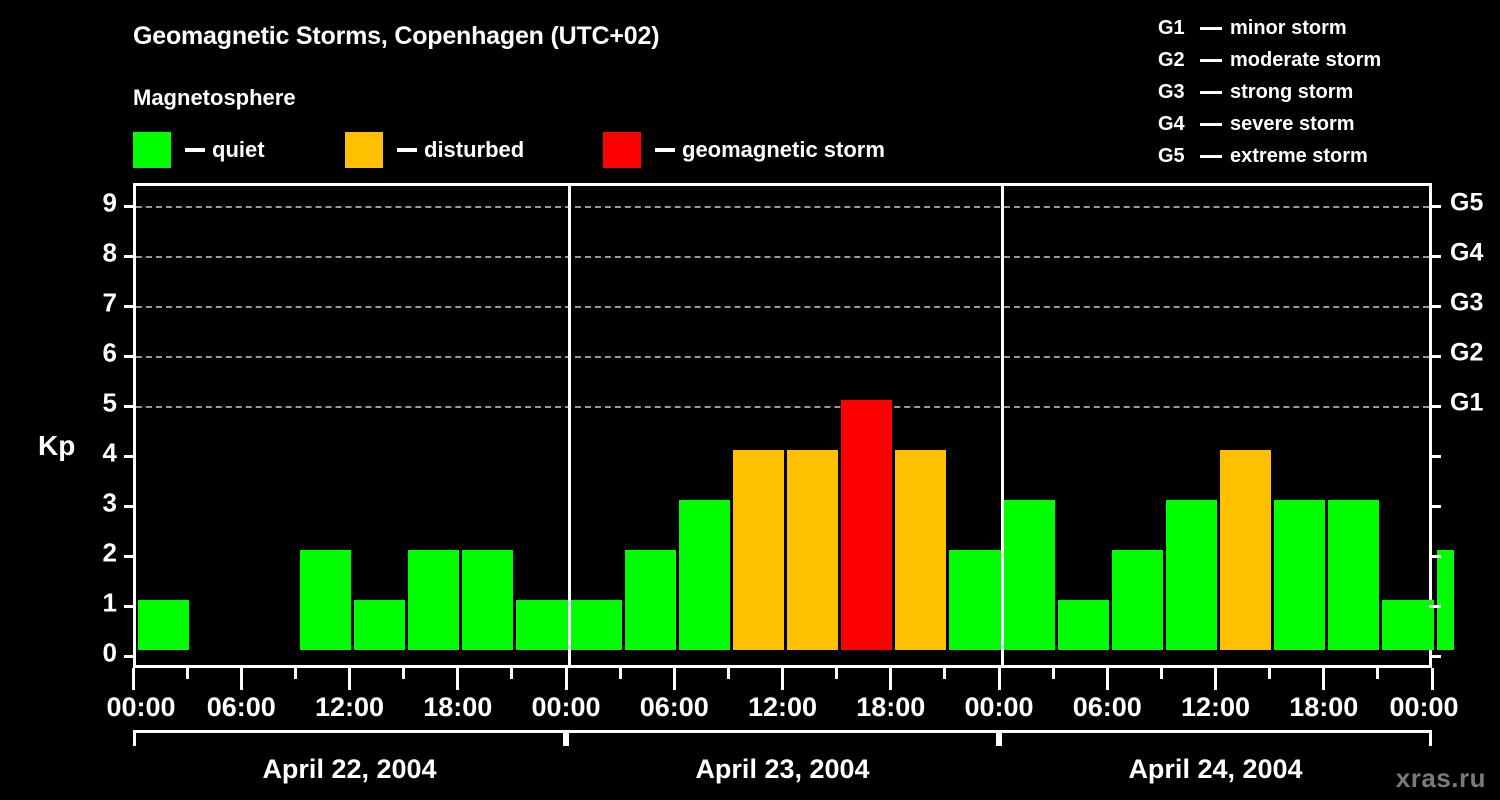 Image resolution: width=1500 pixels, height=800 pixels. I want to click on y-axis-label-5: 5, so click(109, 402).